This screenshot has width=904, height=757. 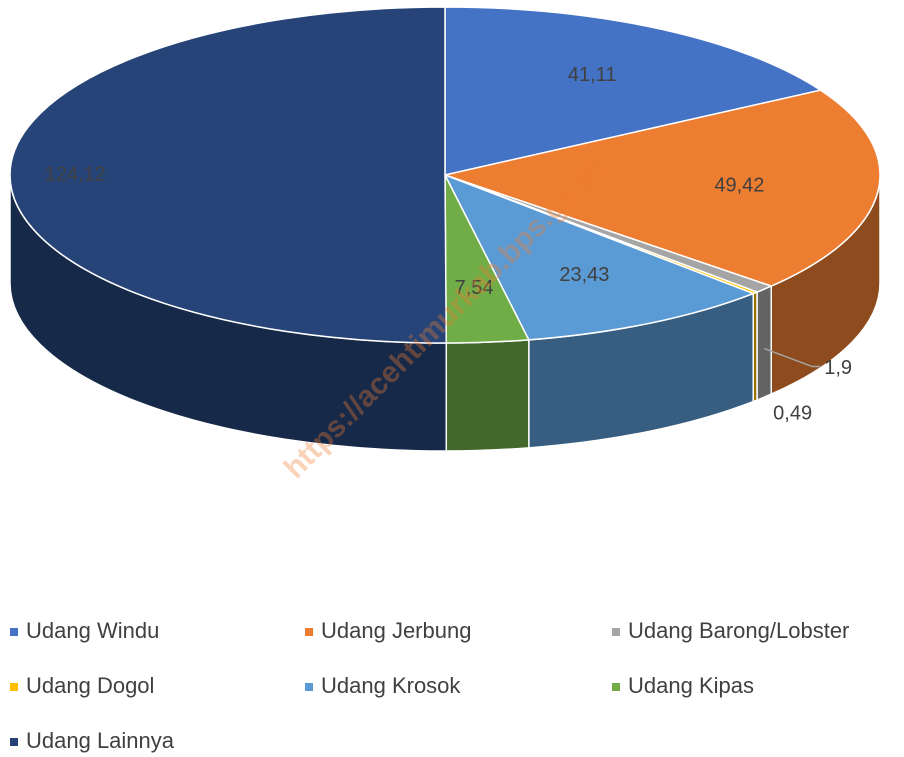 What do you see at coordinates (592, 75) in the screenshot?
I see `data-label: 41,11` at bounding box center [592, 75].